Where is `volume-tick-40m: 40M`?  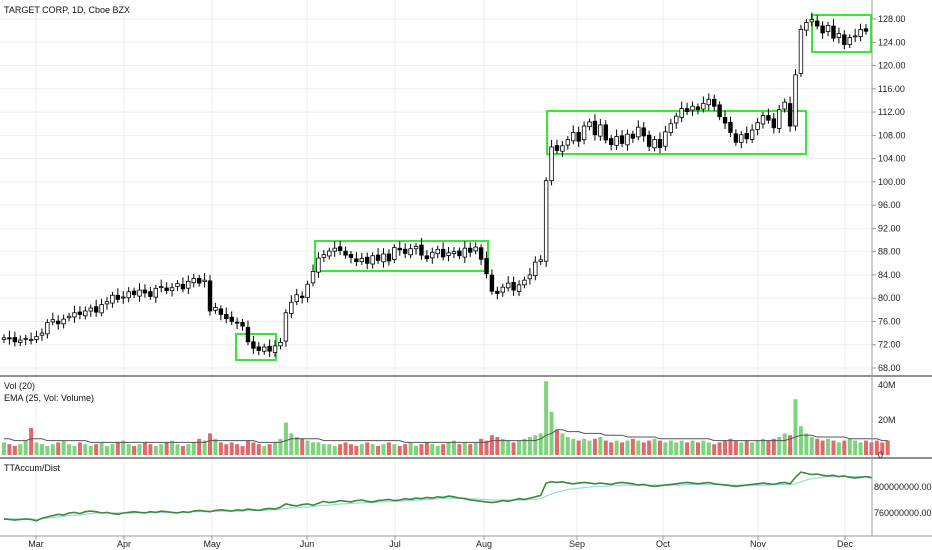
volume-tick-40m: 40M is located at coordinates (887, 385).